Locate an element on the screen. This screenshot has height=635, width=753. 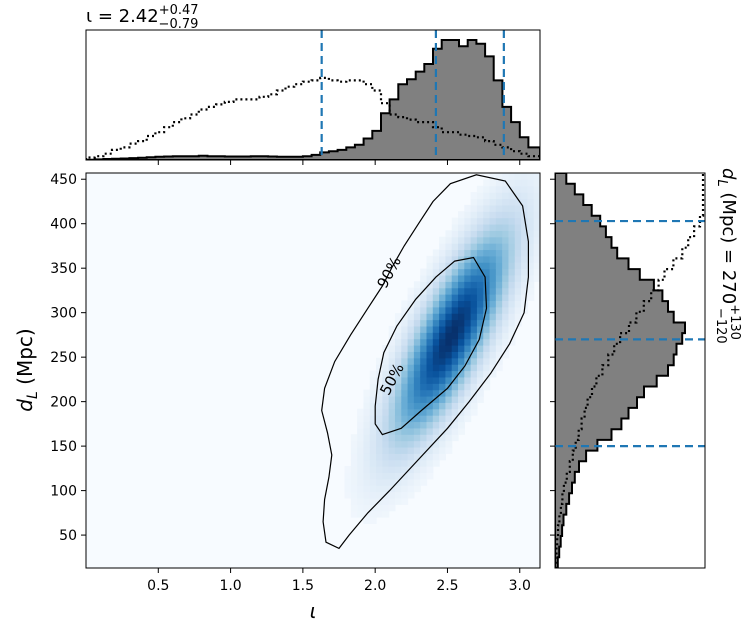
x-tick-label: 1.5 is located at coordinates (303, 586).